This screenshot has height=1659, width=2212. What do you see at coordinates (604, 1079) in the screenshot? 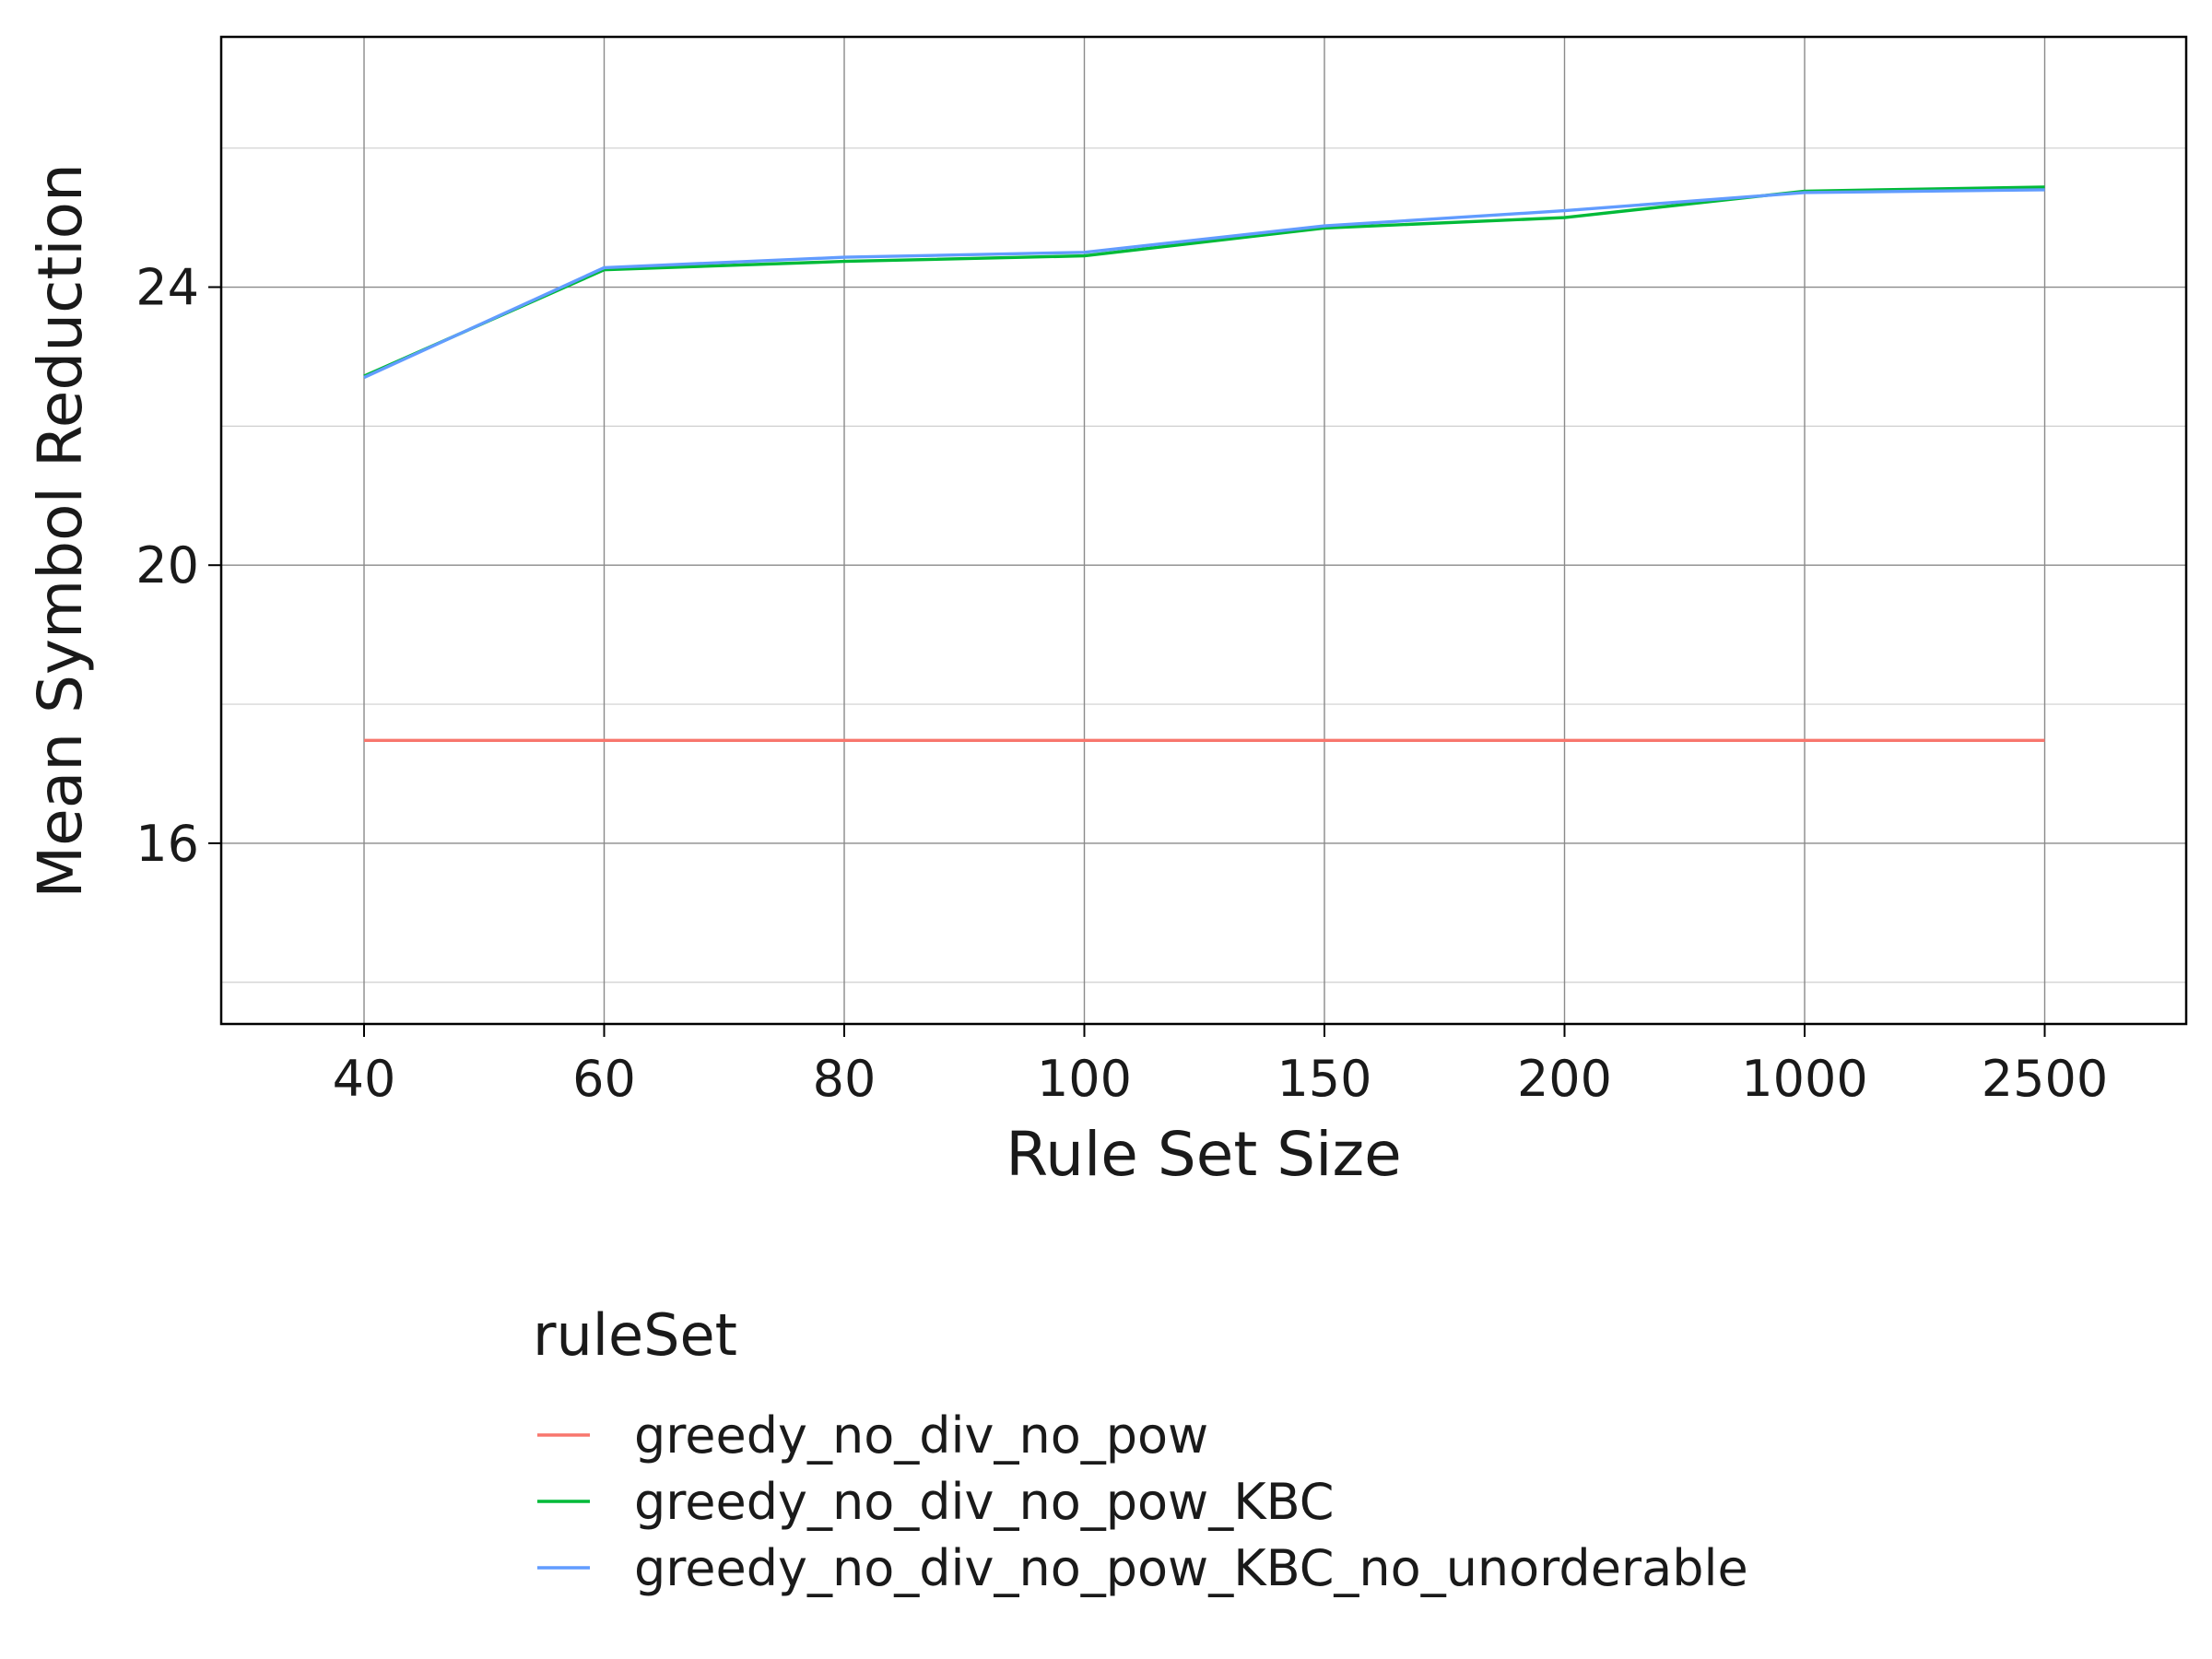
I see `x-tick-label: 60` at bounding box center [604, 1079].